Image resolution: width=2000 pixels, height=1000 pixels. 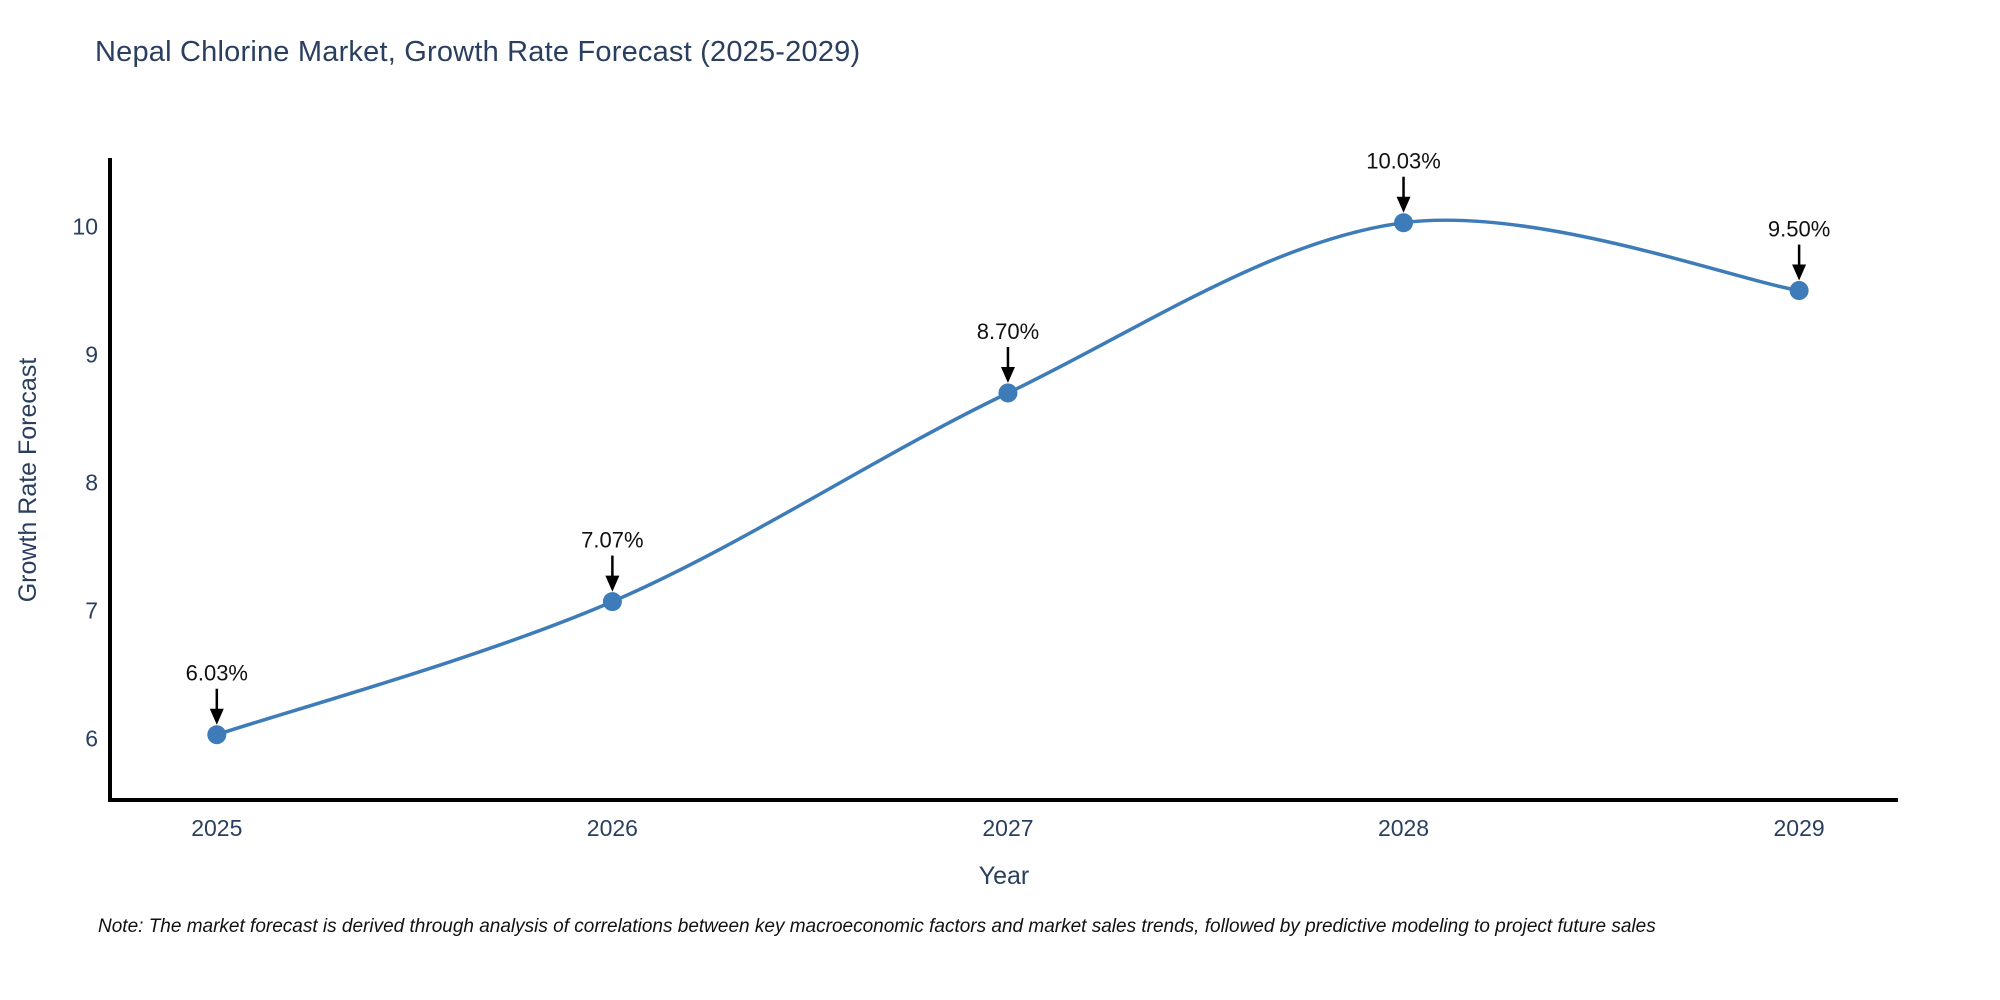 I want to click on data-point-label: 9.50%, so click(x=1799, y=229).